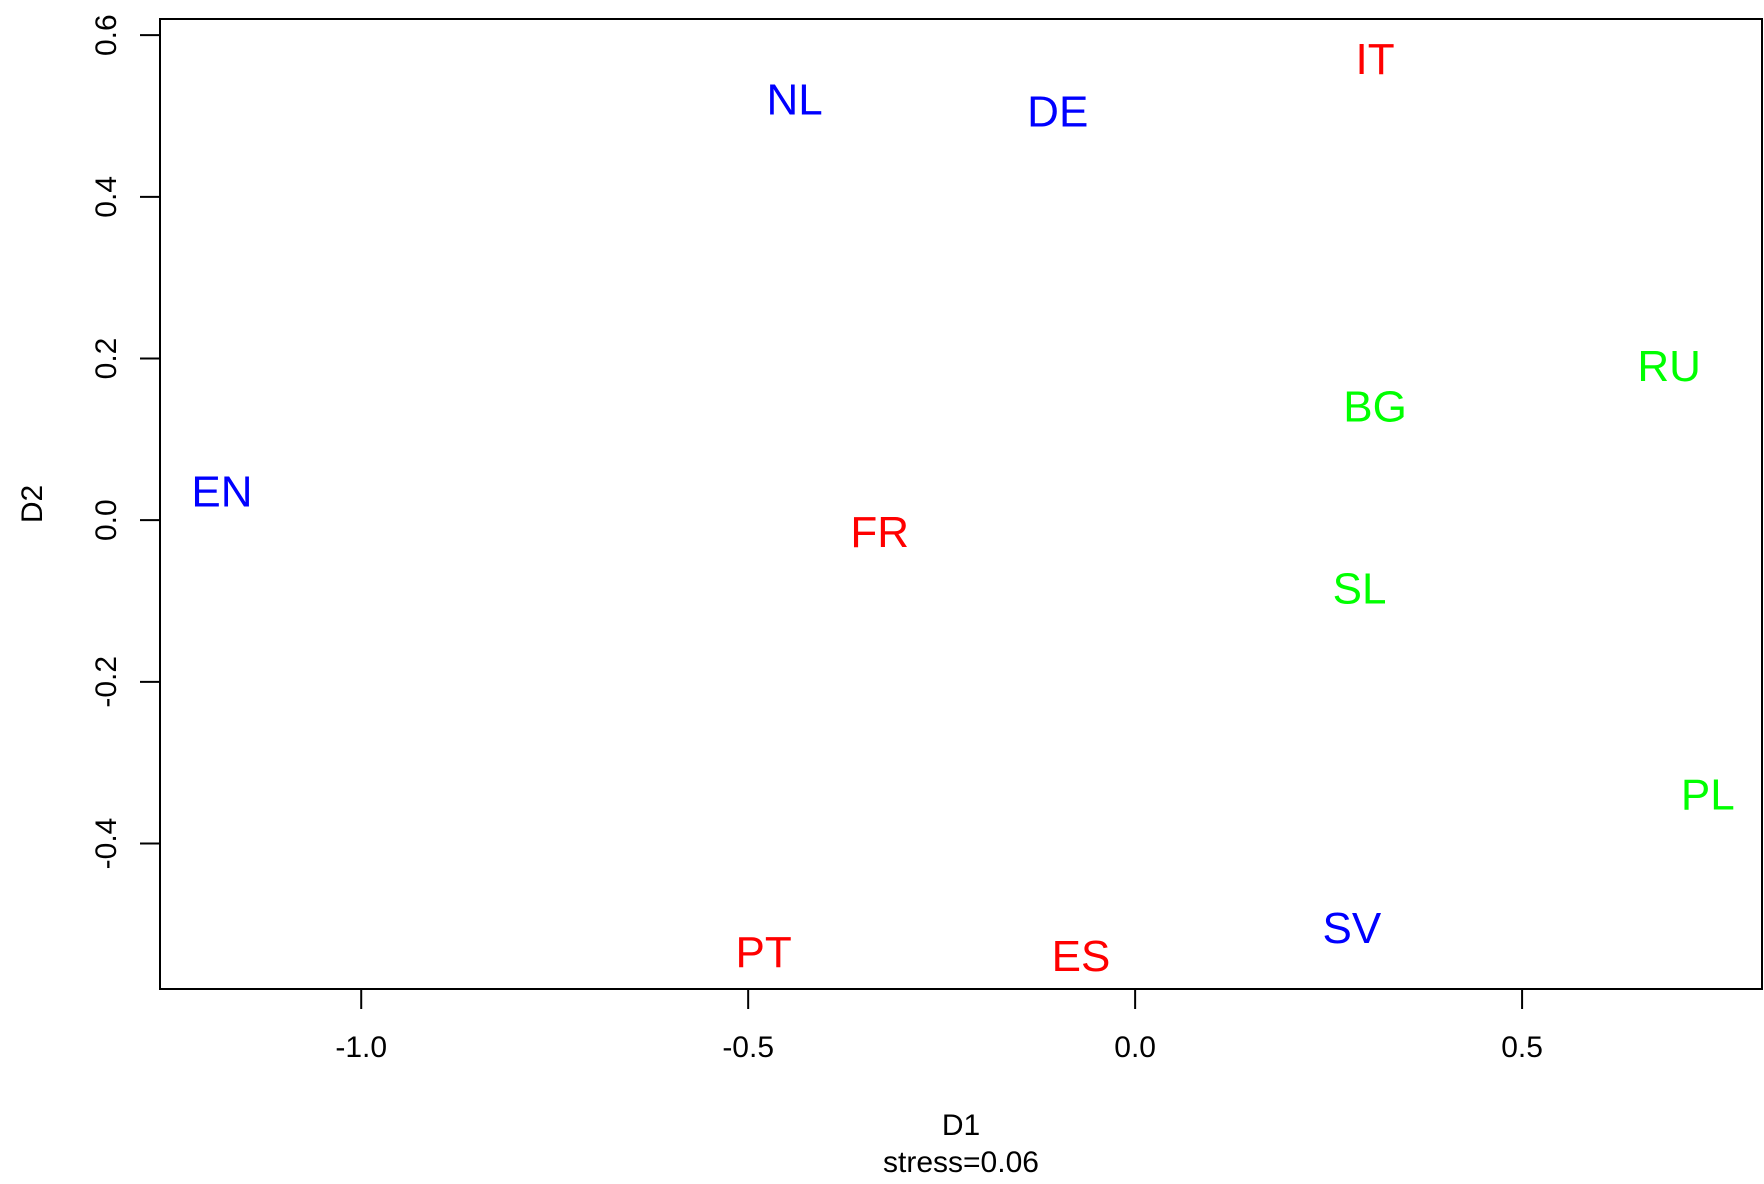  I want to click on point-label-it: IT, so click(1374, 59).